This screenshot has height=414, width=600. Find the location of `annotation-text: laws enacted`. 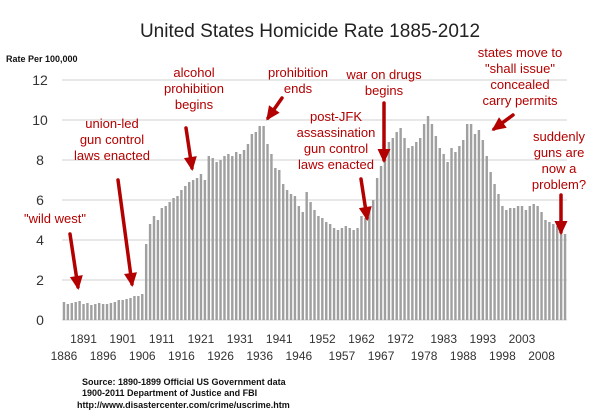

annotation-text: laws enacted is located at coordinates (112, 155).